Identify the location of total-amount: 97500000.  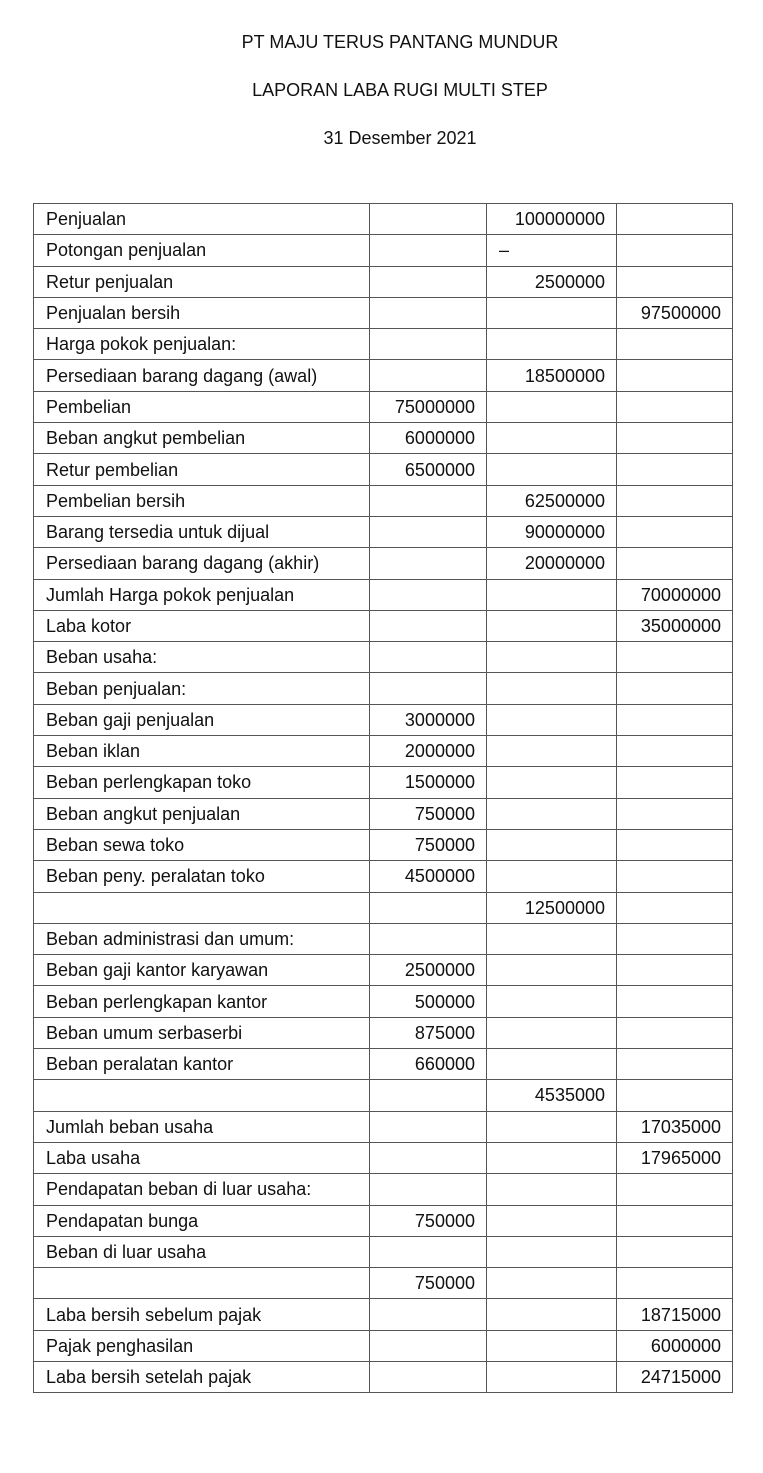
(674, 313).